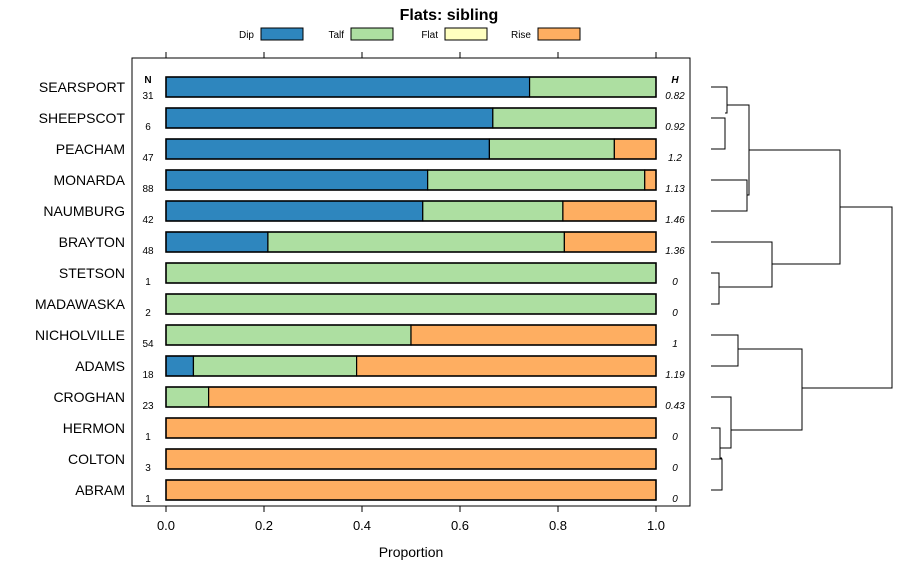  What do you see at coordinates (148, 313) in the screenshot?
I see `row-n-value: 2` at bounding box center [148, 313].